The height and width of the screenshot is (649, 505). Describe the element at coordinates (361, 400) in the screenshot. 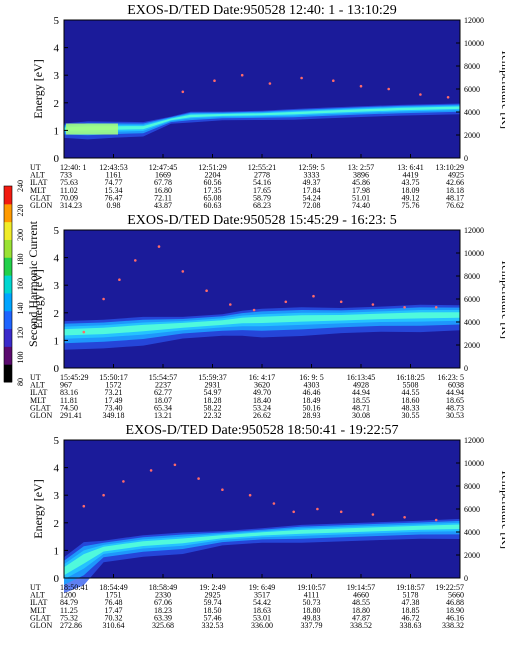

I see `table-cell: 18.55` at that location.